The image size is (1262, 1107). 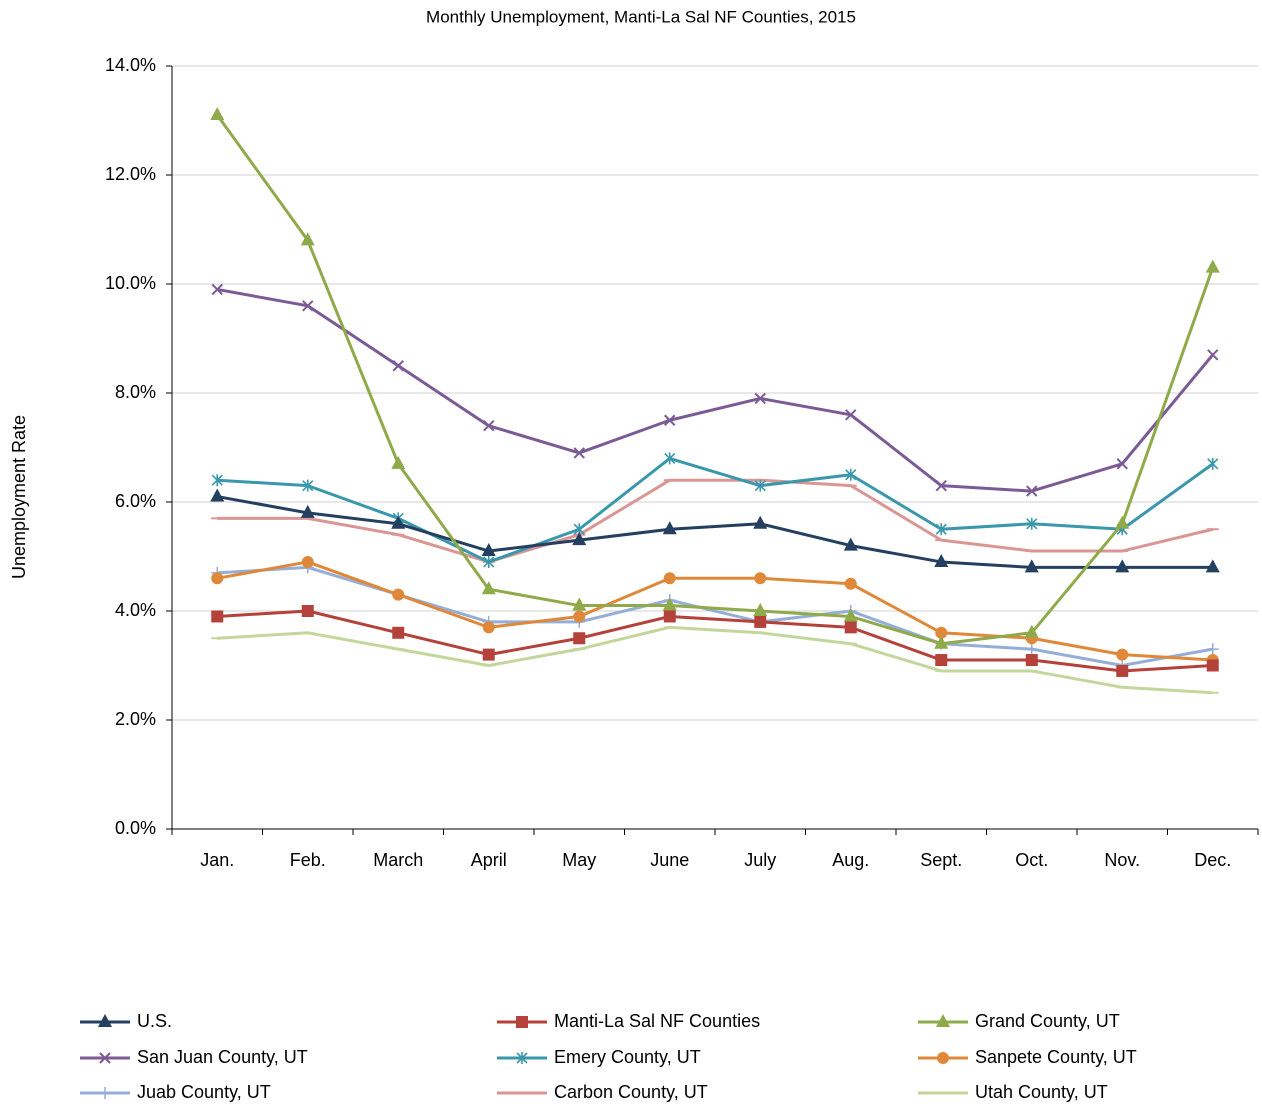 I want to click on y-tick-label: 10.0%, so click(x=130, y=283).